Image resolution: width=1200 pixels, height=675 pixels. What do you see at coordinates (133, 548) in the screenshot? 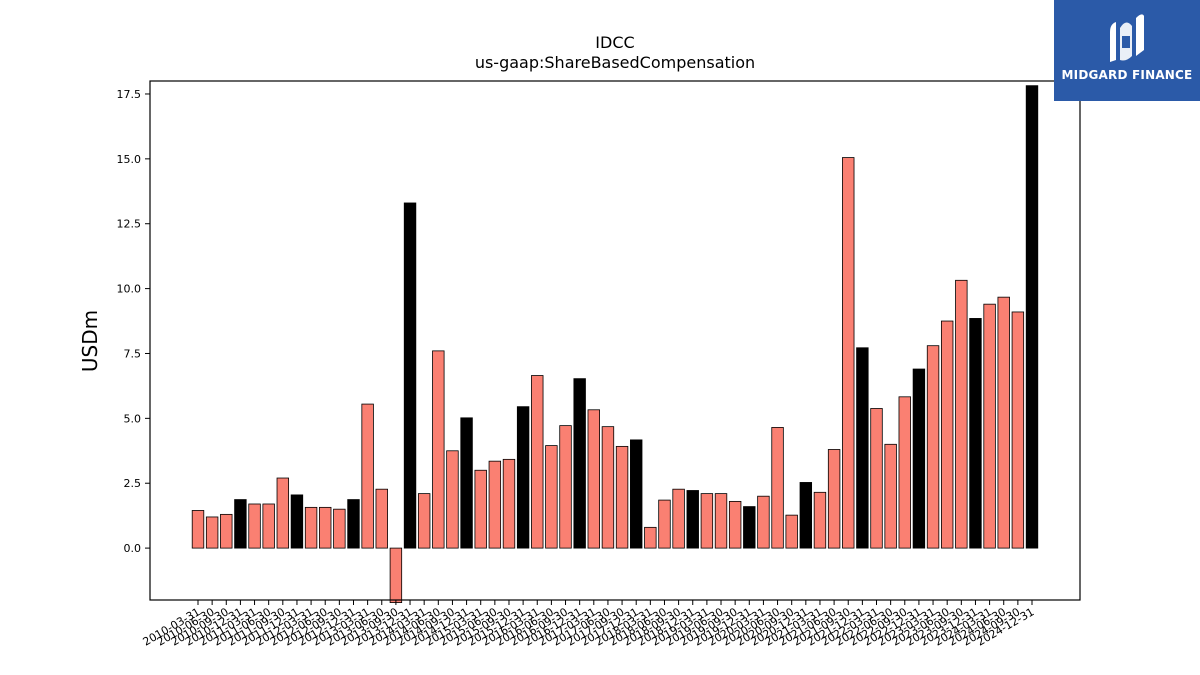
I see `y-tick-label: 0.0` at bounding box center [133, 548].